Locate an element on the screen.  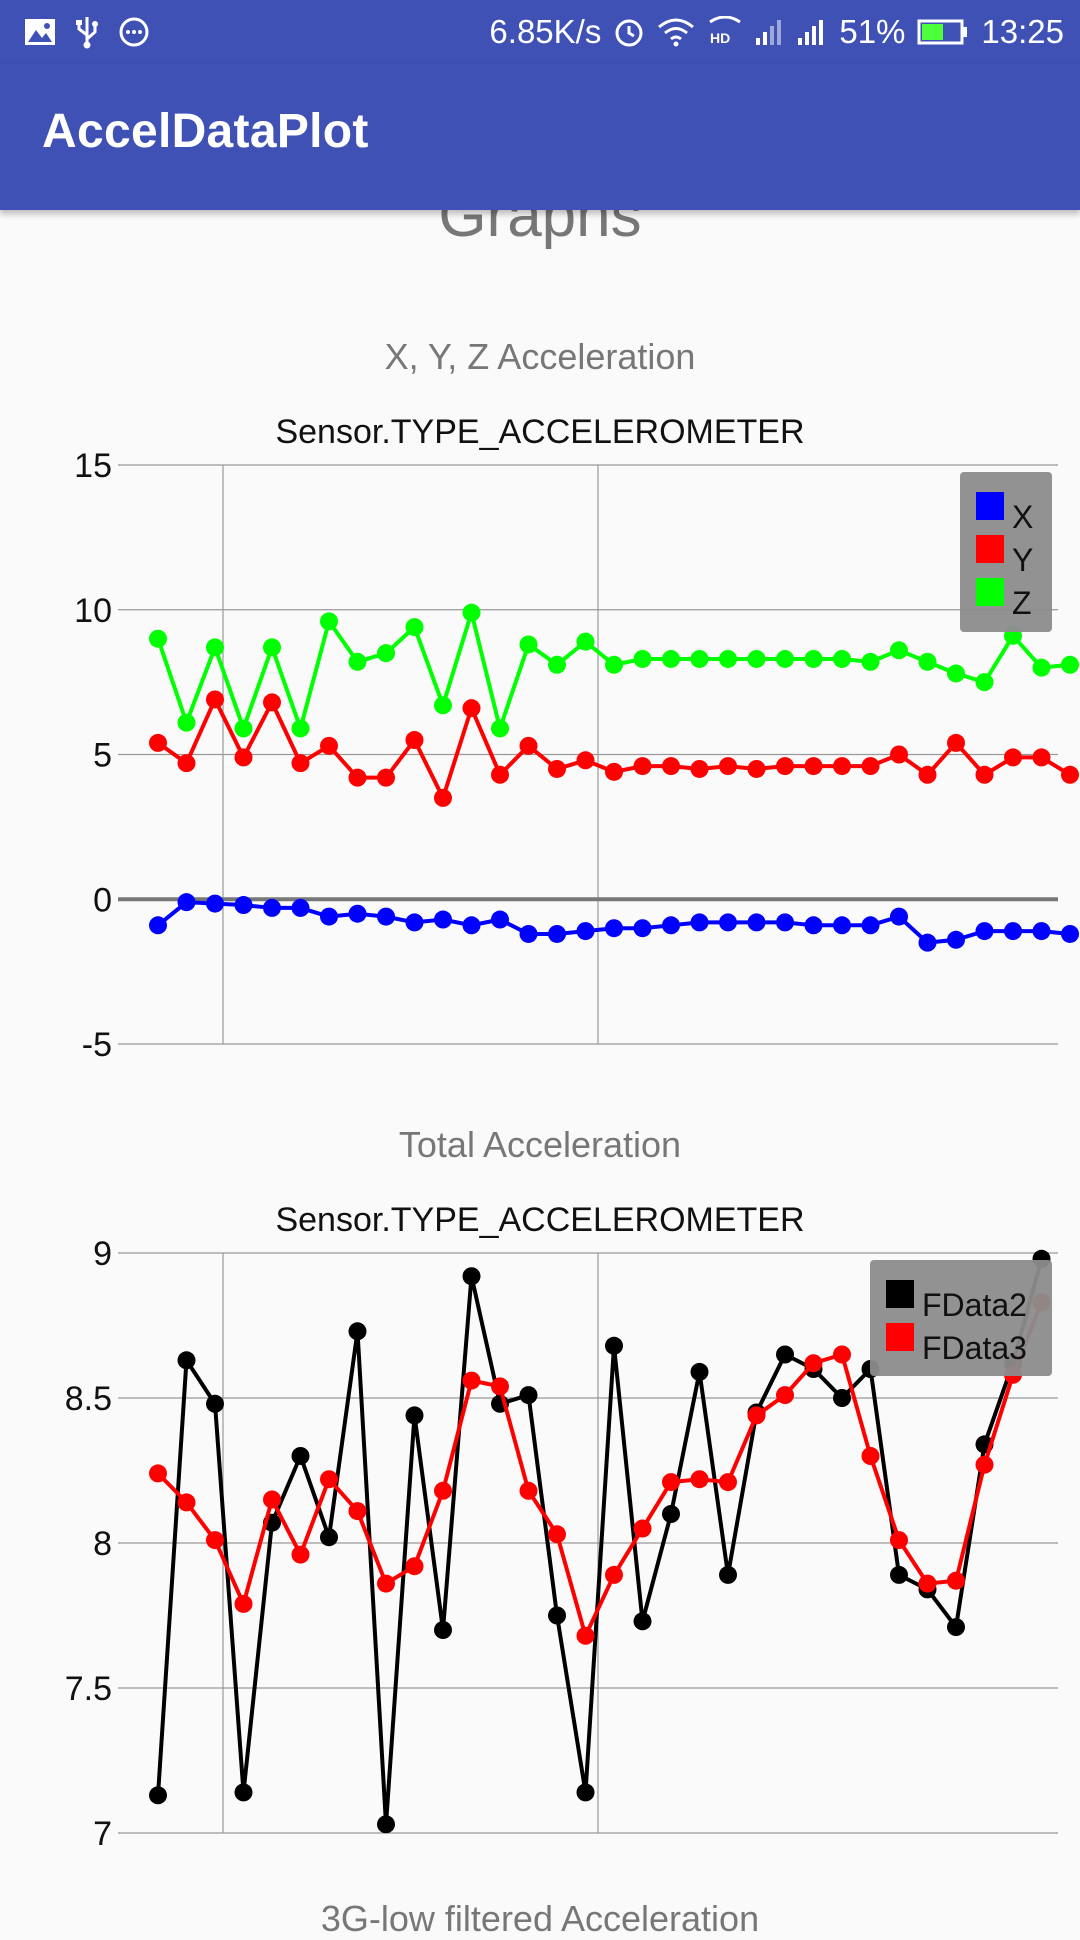
legend-swatch-z is located at coordinates (990, 592).